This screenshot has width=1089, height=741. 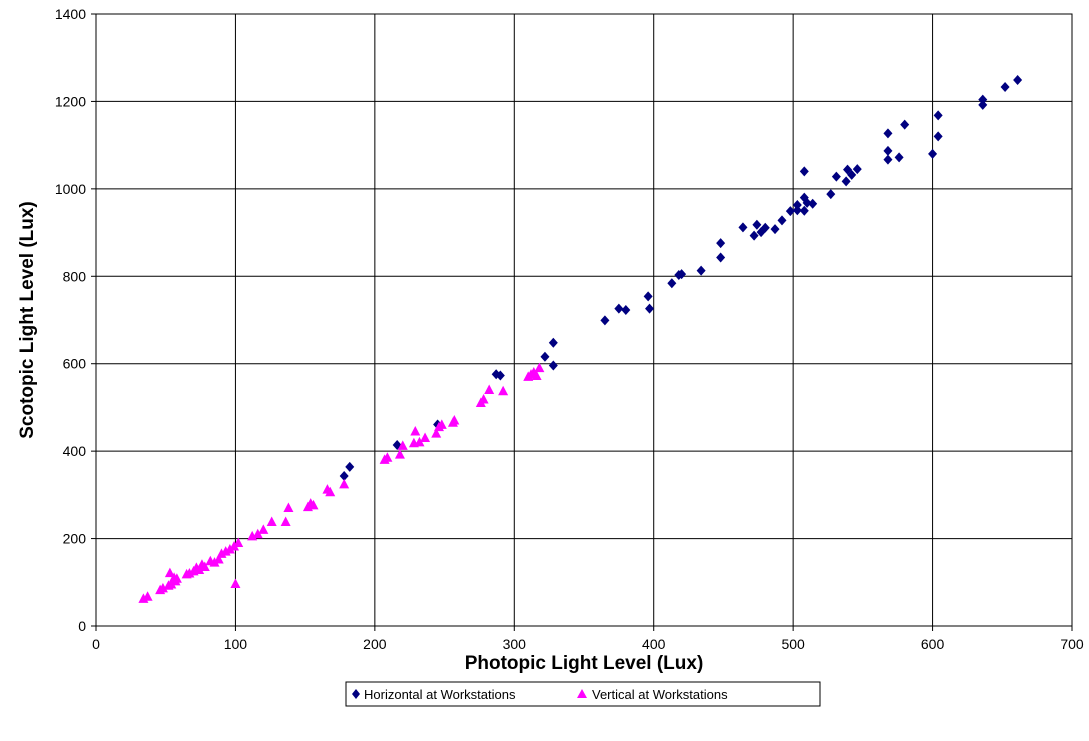 I want to click on legend-marker-horizontal, so click(x=356, y=694).